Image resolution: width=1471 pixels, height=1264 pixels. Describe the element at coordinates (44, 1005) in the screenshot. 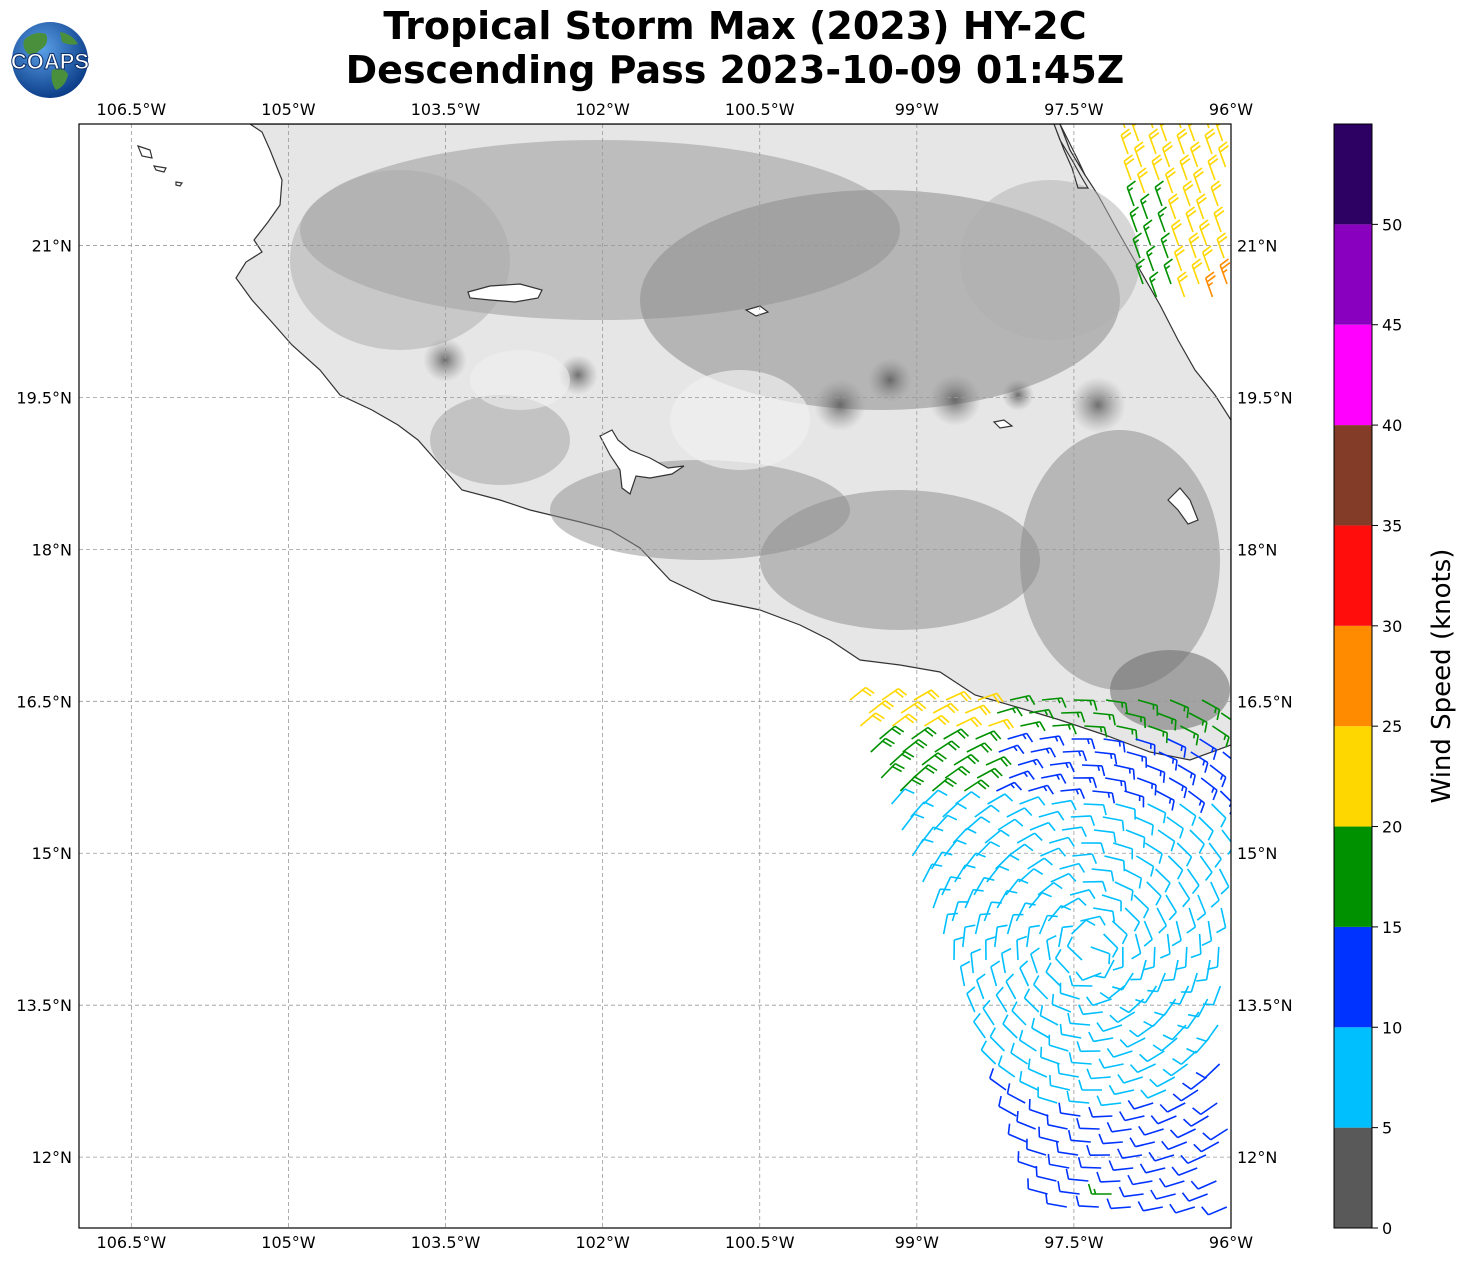

I see `lat-tick-left-5: 13.5°N` at that location.